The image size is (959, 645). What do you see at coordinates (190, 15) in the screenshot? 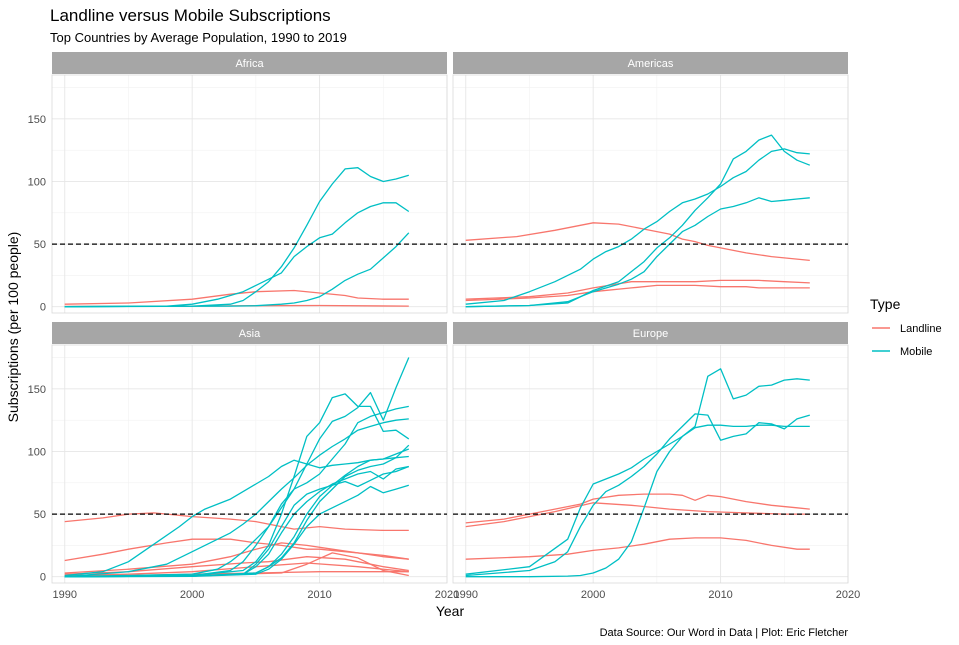
I see `chart-title: Landline versus Mobile Subscriptions` at bounding box center [190, 15].